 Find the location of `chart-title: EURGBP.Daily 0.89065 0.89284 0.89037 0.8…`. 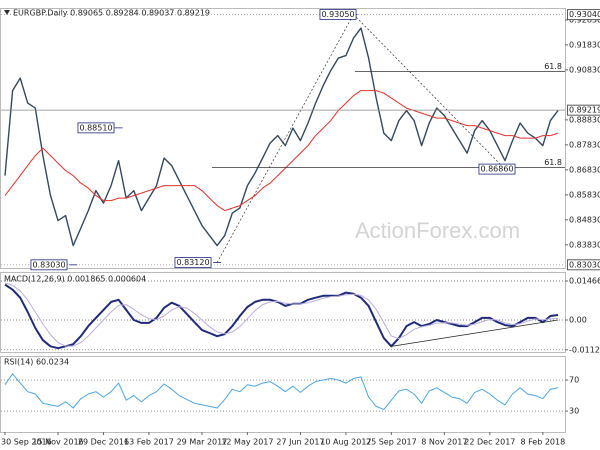

chart-title: EURGBP.Daily 0.89065 0.89284 0.89037 0.8… is located at coordinates (111, 13).